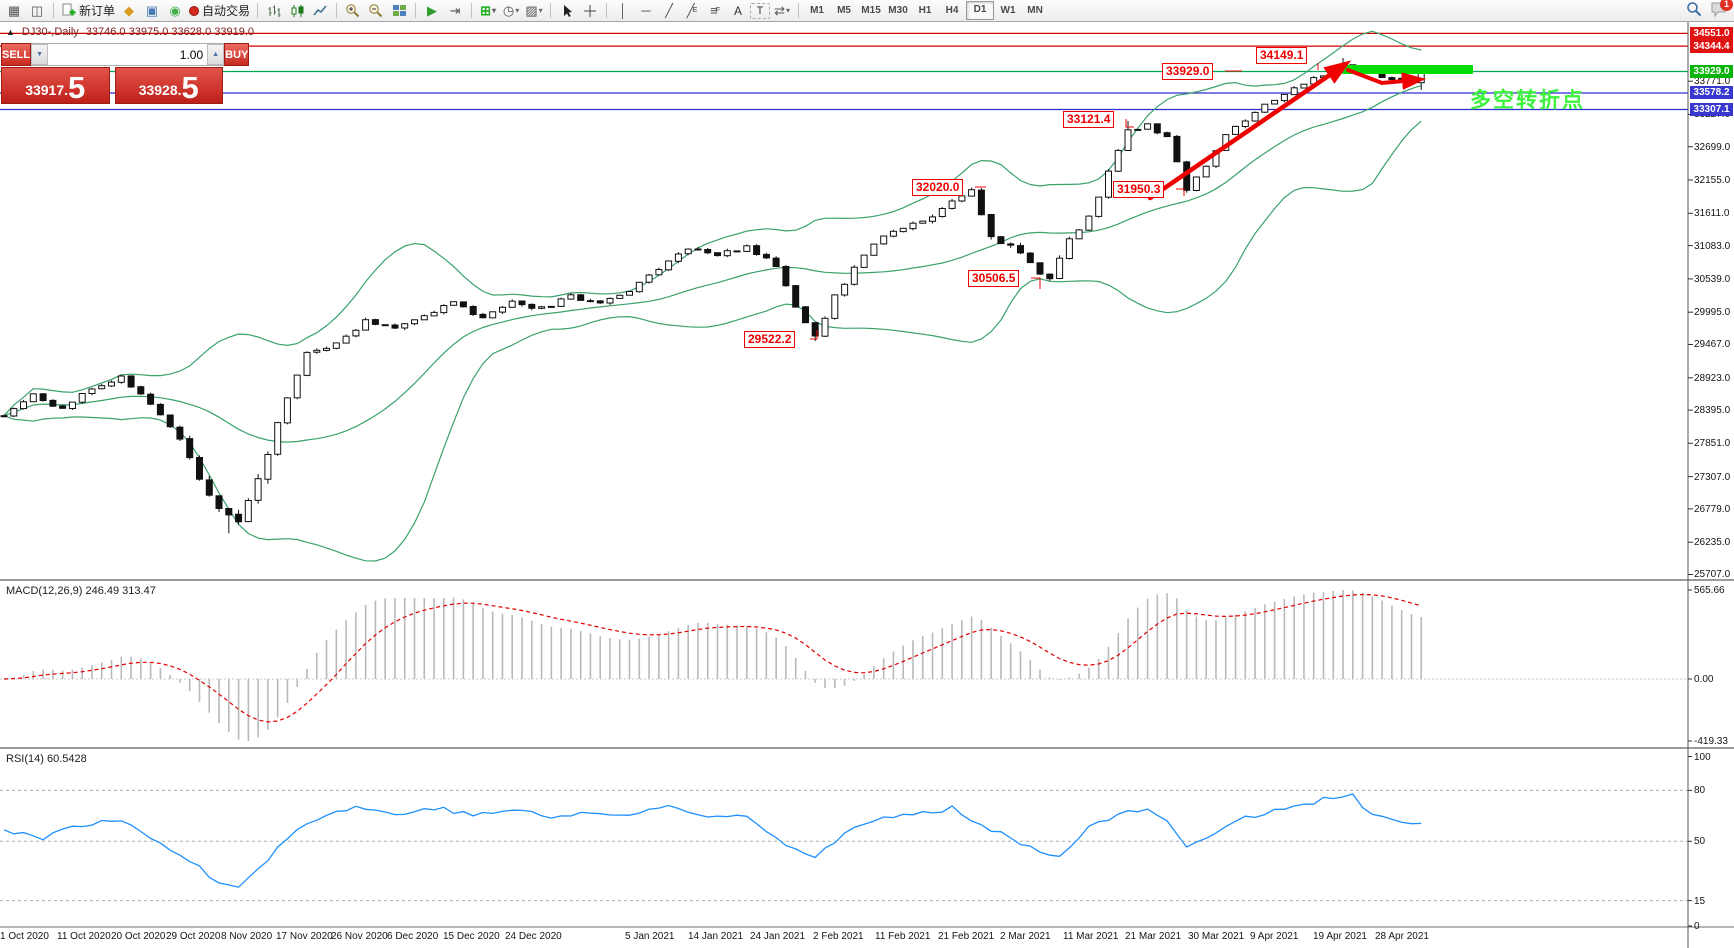 Image resolution: width=1734 pixels, height=948 pixels. What do you see at coordinates (770, 339) in the screenshot?
I see `price-annotation-label: 29522.2` at bounding box center [770, 339].